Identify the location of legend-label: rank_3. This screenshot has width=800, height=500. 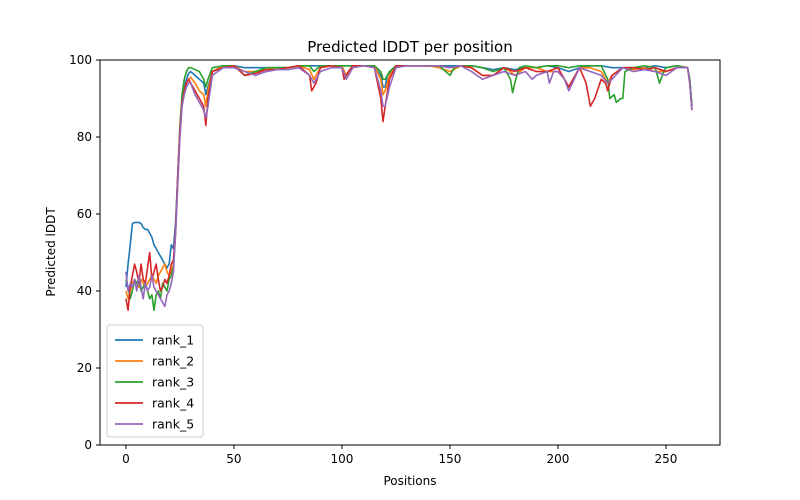
(173, 382).